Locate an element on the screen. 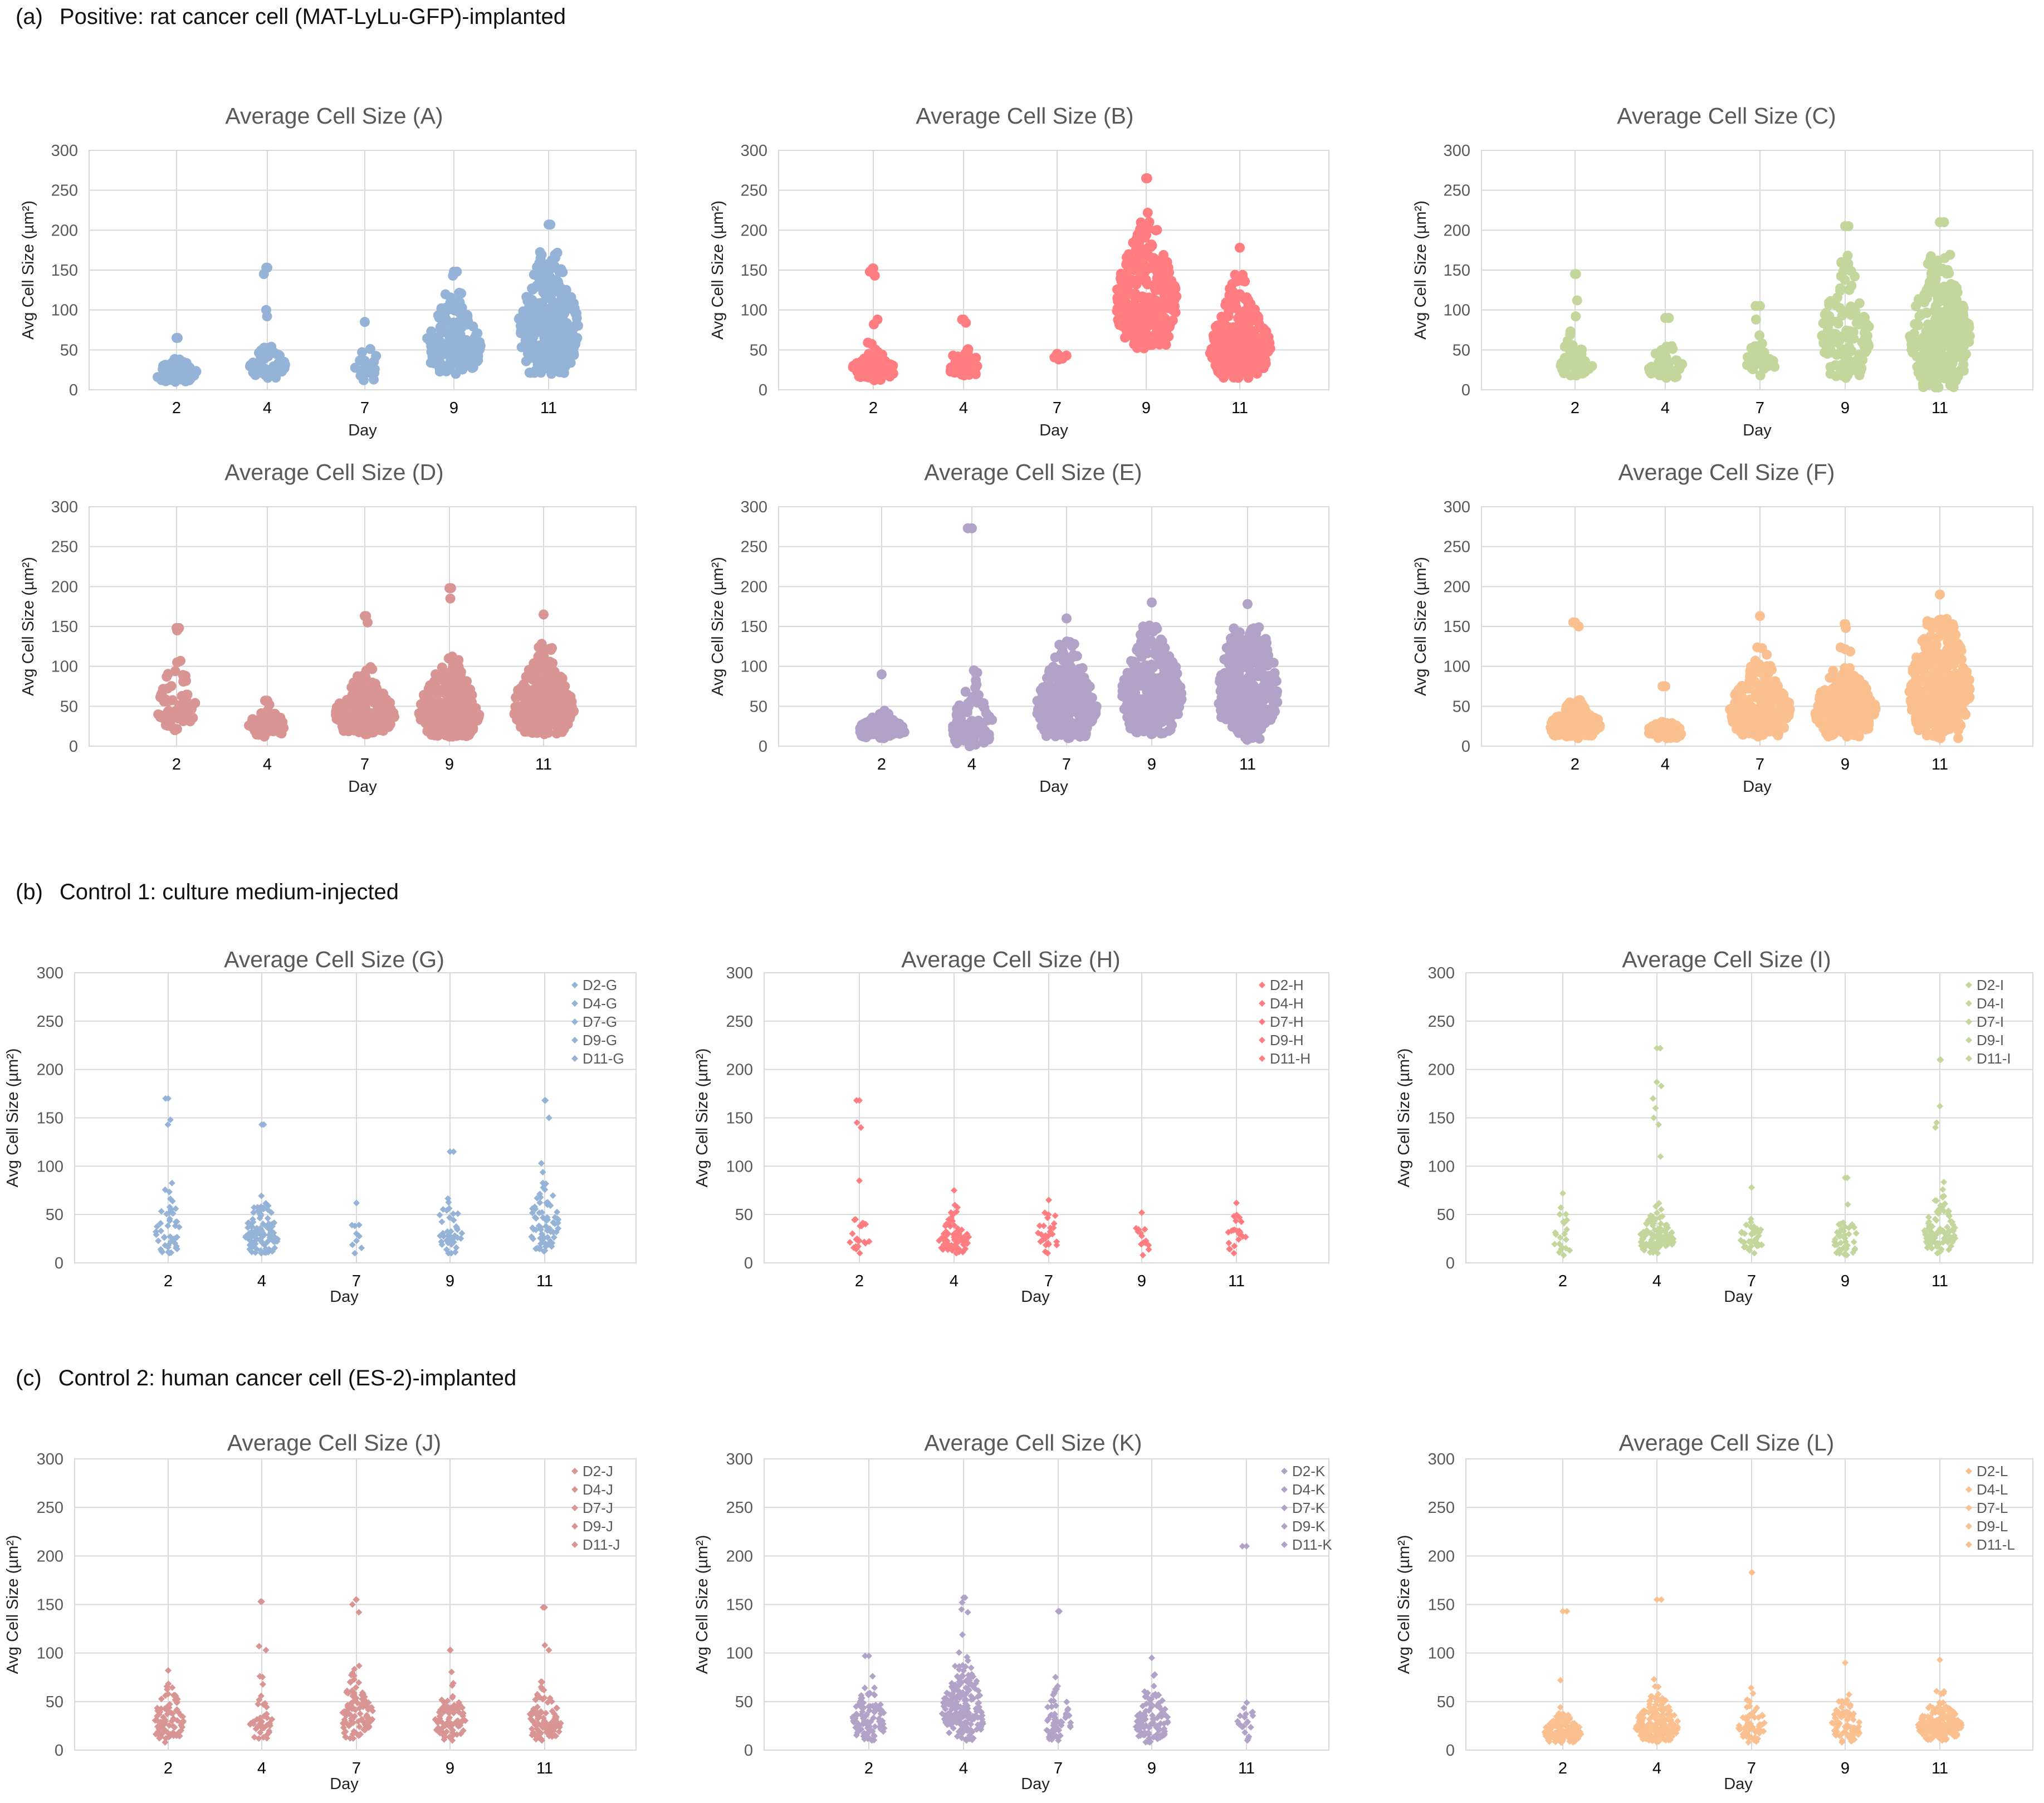  x-tick-label: 11 is located at coordinates (548, 408).